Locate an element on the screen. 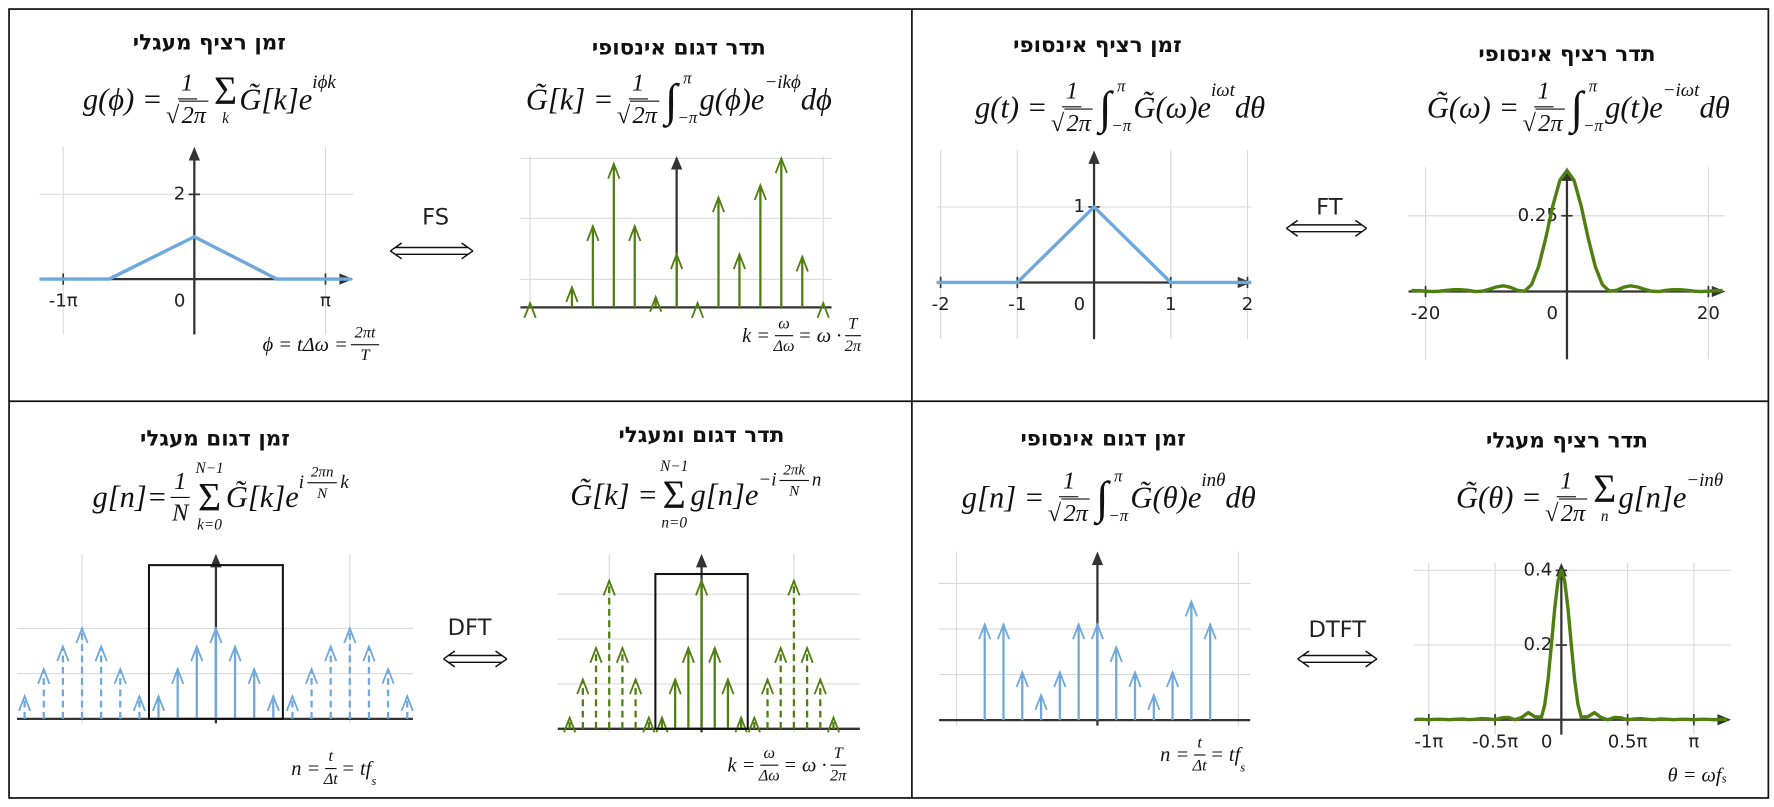 Image resolution: width=1774 pixels, height=807 pixels. denominator: Δω is located at coordinates (783, 346).